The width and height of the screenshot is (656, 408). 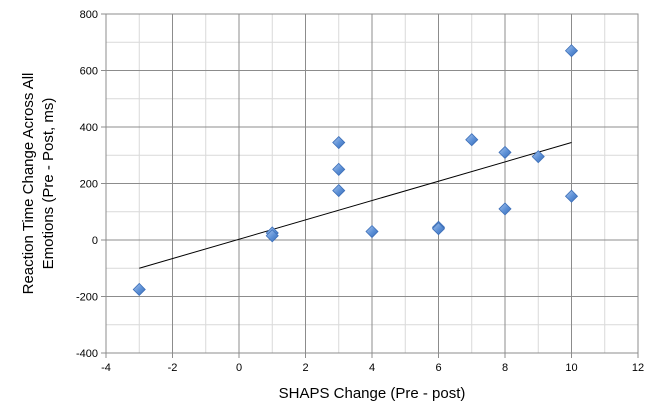 I want to click on x-tick-label: 10, so click(x=571, y=368).